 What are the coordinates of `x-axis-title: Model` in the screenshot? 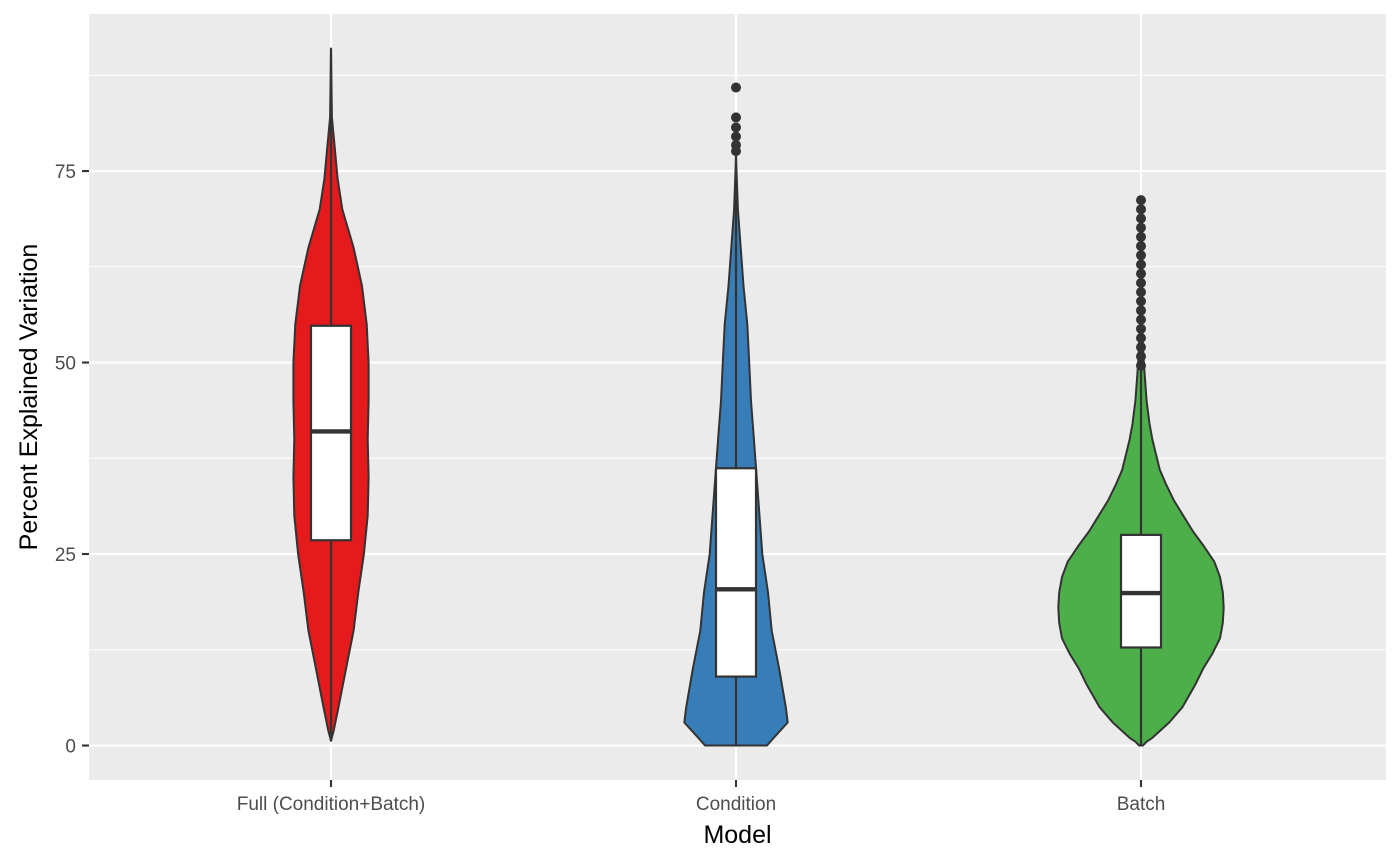 It's located at (737, 835).